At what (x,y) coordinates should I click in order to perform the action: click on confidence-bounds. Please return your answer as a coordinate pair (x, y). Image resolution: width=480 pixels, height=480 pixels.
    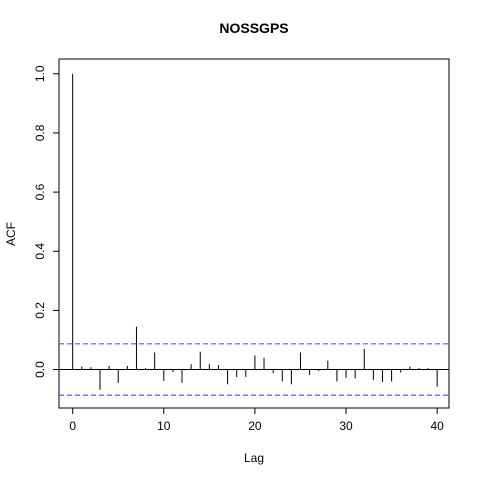
    Looking at the image, I should click on (254, 369).